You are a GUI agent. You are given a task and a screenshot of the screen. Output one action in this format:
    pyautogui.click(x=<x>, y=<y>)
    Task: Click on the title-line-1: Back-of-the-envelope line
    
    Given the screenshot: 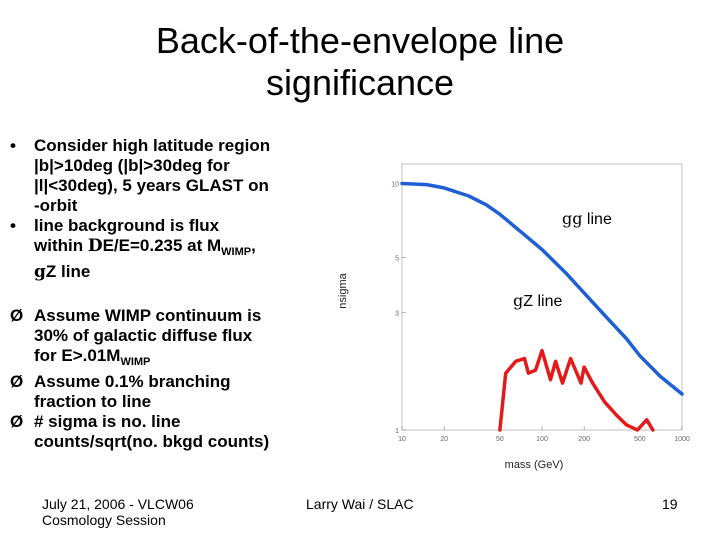 What is the action you would take?
    pyautogui.click(x=360, y=40)
    